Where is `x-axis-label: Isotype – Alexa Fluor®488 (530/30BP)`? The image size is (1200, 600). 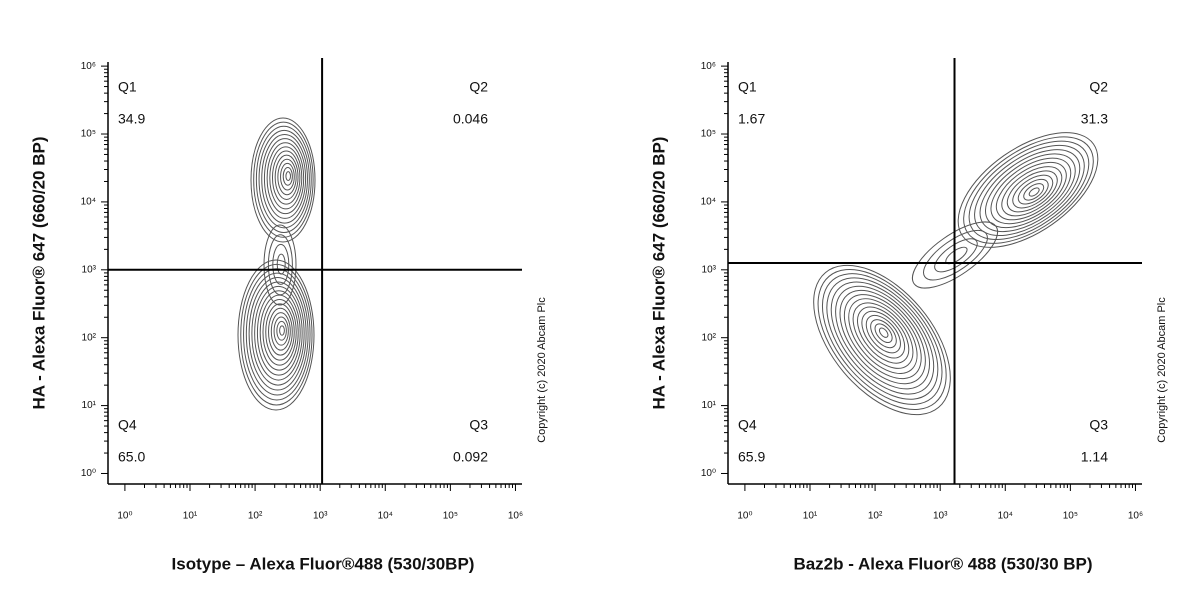
x-axis-label: Isotype – Alexa Fluor®488 (530/30BP) is located at coordinates (323, 563).